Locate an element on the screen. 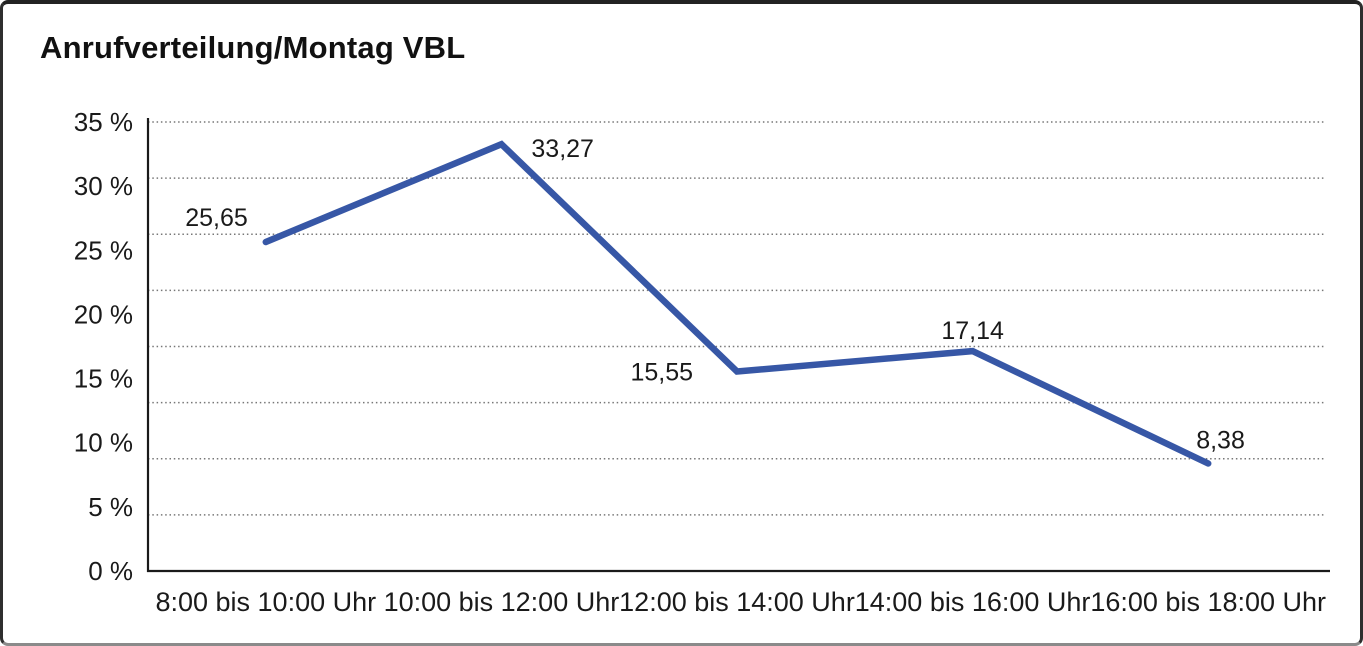  x-category-label: 12:00 bis 14:00 Uhr is located at coordinates (737, 602).